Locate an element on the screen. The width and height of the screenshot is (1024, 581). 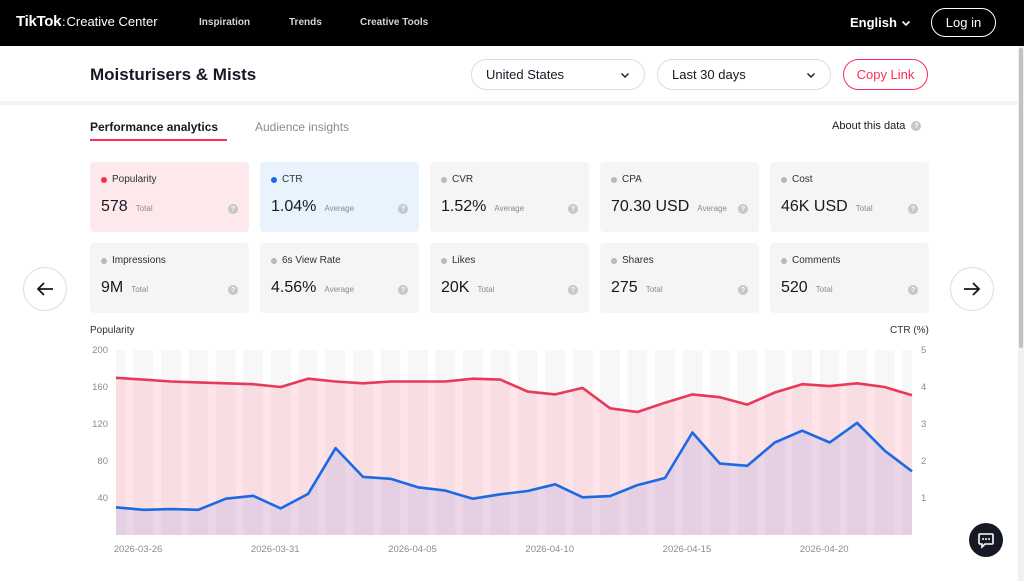
nav-trends: Trends is located at coordinates (305, 22).